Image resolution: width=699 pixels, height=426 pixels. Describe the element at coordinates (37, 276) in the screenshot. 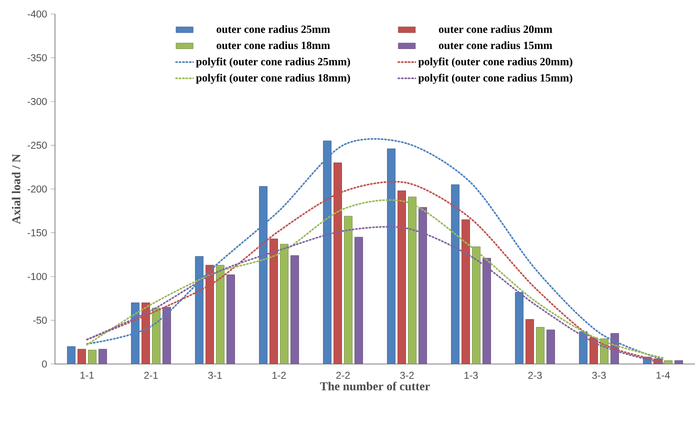

I see `y-tick-label: -100` at that location.